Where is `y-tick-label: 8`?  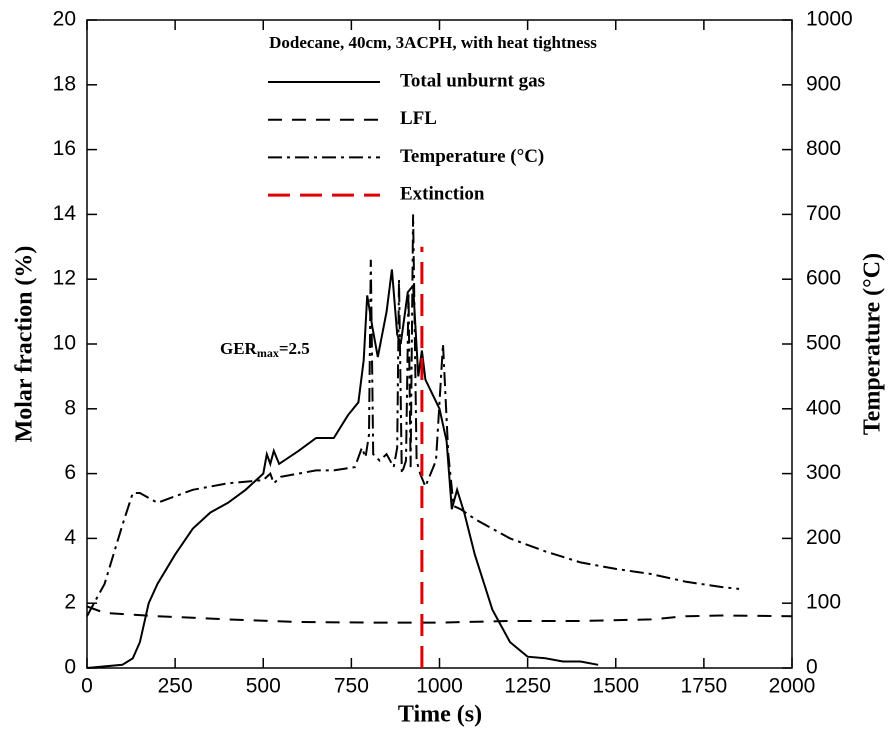
y-tick-label: 8 is located at coordinates (70, 407).